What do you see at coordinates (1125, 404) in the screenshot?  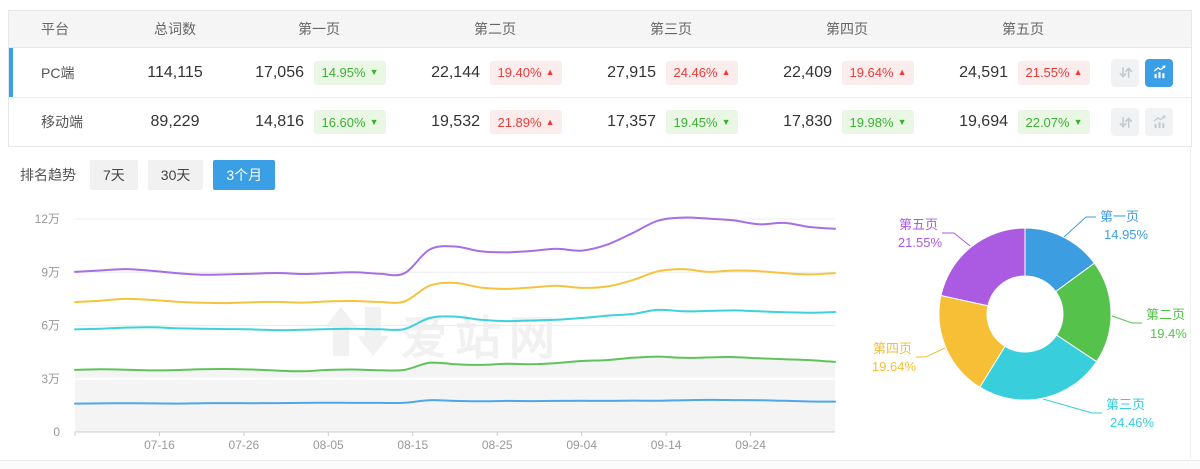 I see `donut-label-name-page3: 第三页` at bounding box center [1125, 404].